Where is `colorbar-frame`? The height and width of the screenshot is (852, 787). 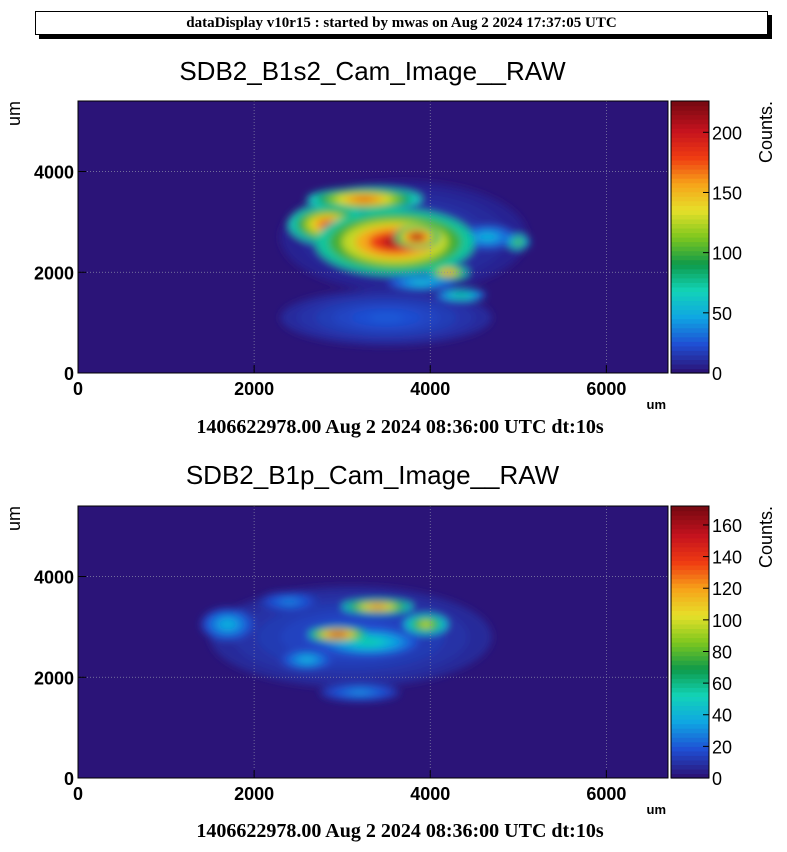 colorbar-frame is located at coordinates (690, 642).